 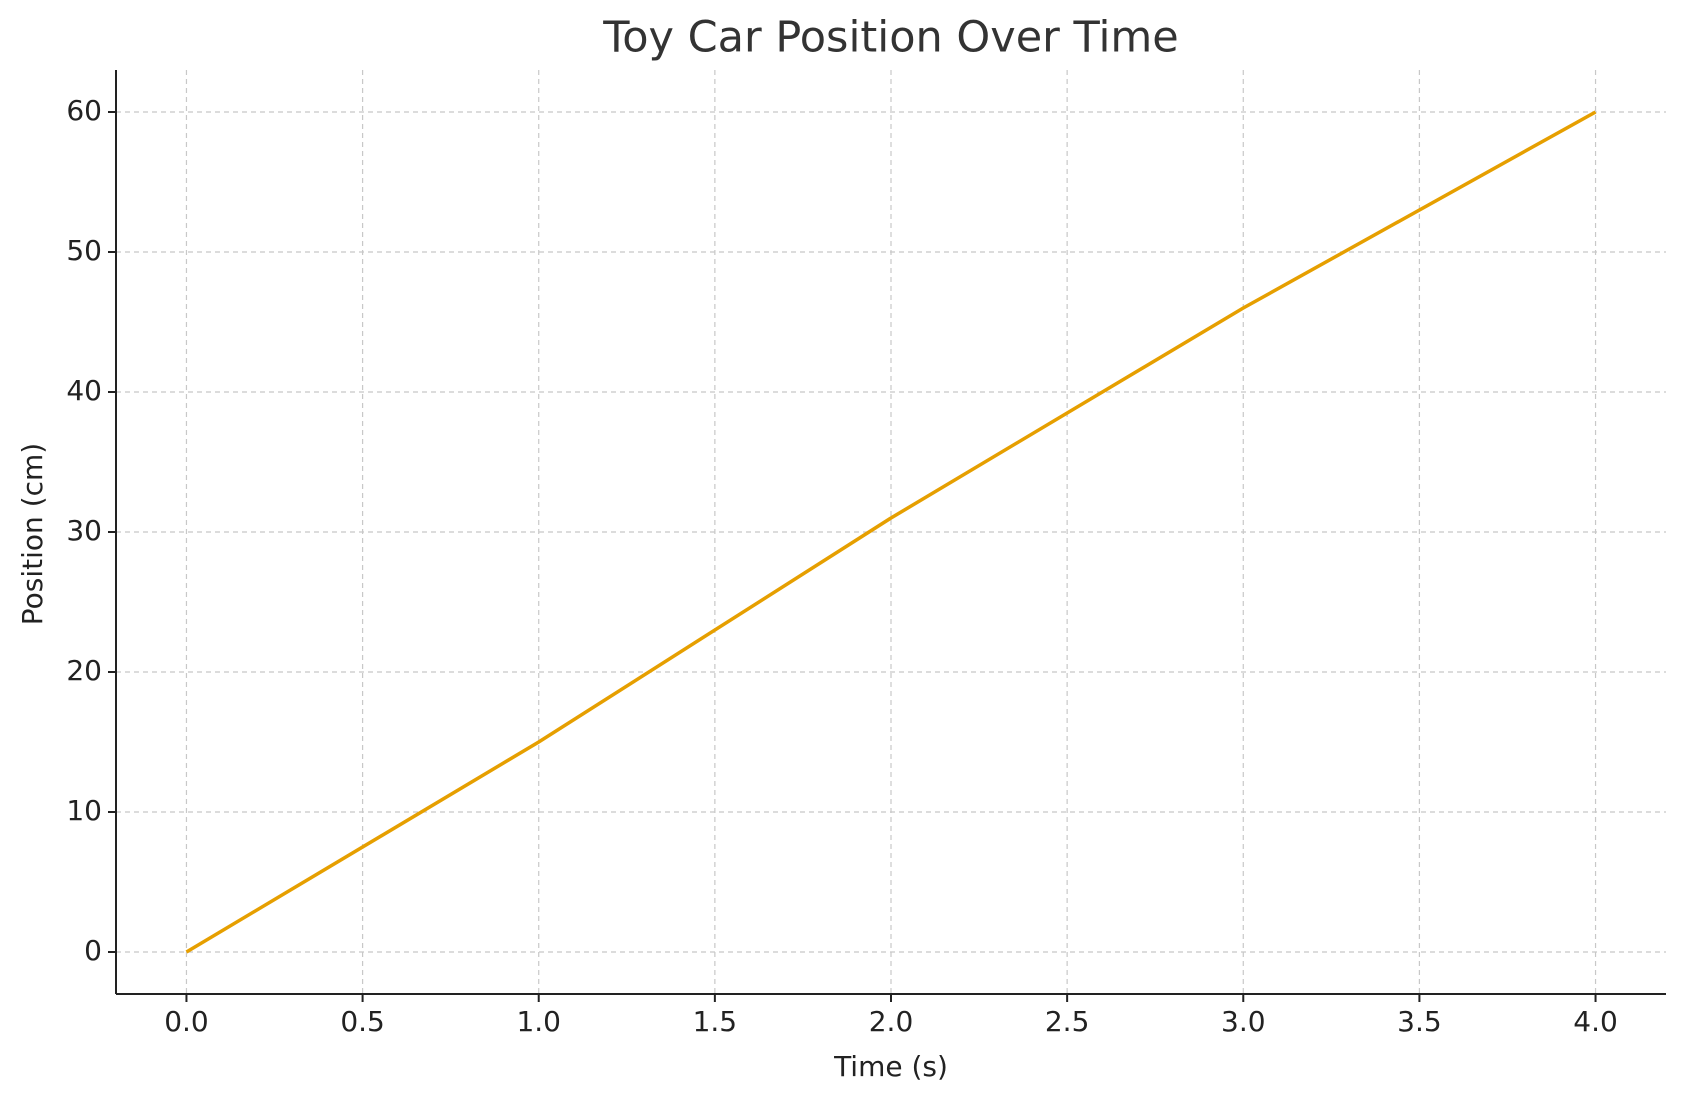 I want to click on x-tick-label: 3.5, so click(x=1419, y=1021).